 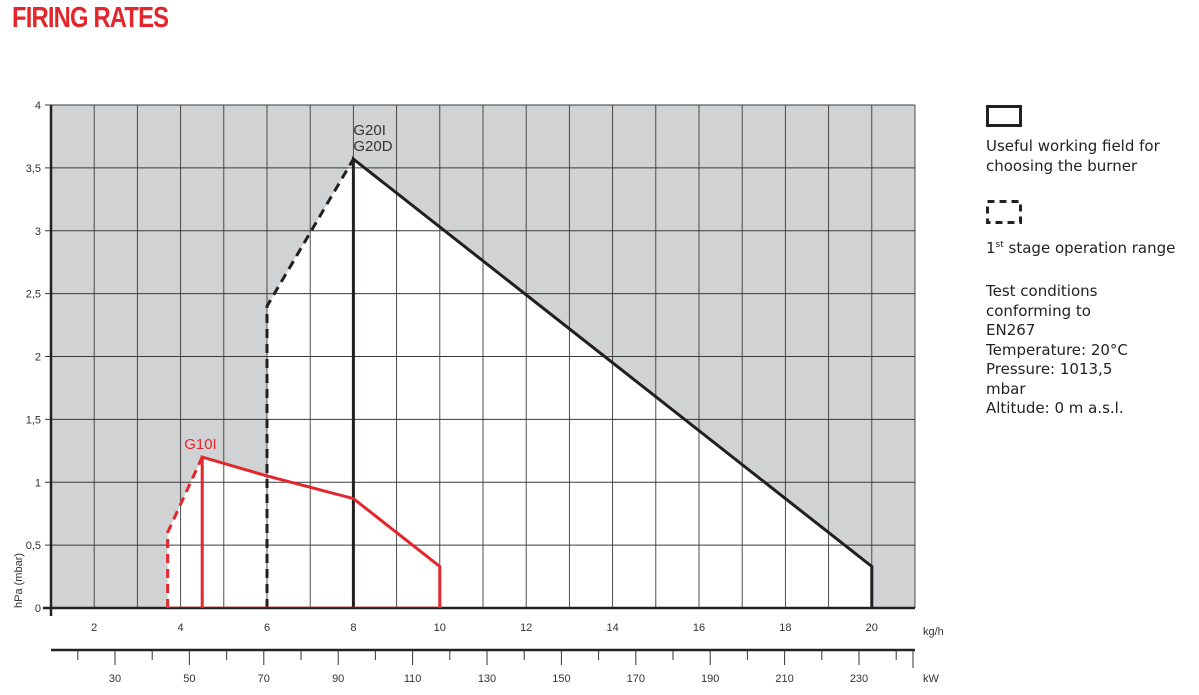 What do you see at coordinates (1055, 408) in the screenshot?
I see `condition-line: Altitude: 0 m a.s.l.` at bounding box center [1055, 408].